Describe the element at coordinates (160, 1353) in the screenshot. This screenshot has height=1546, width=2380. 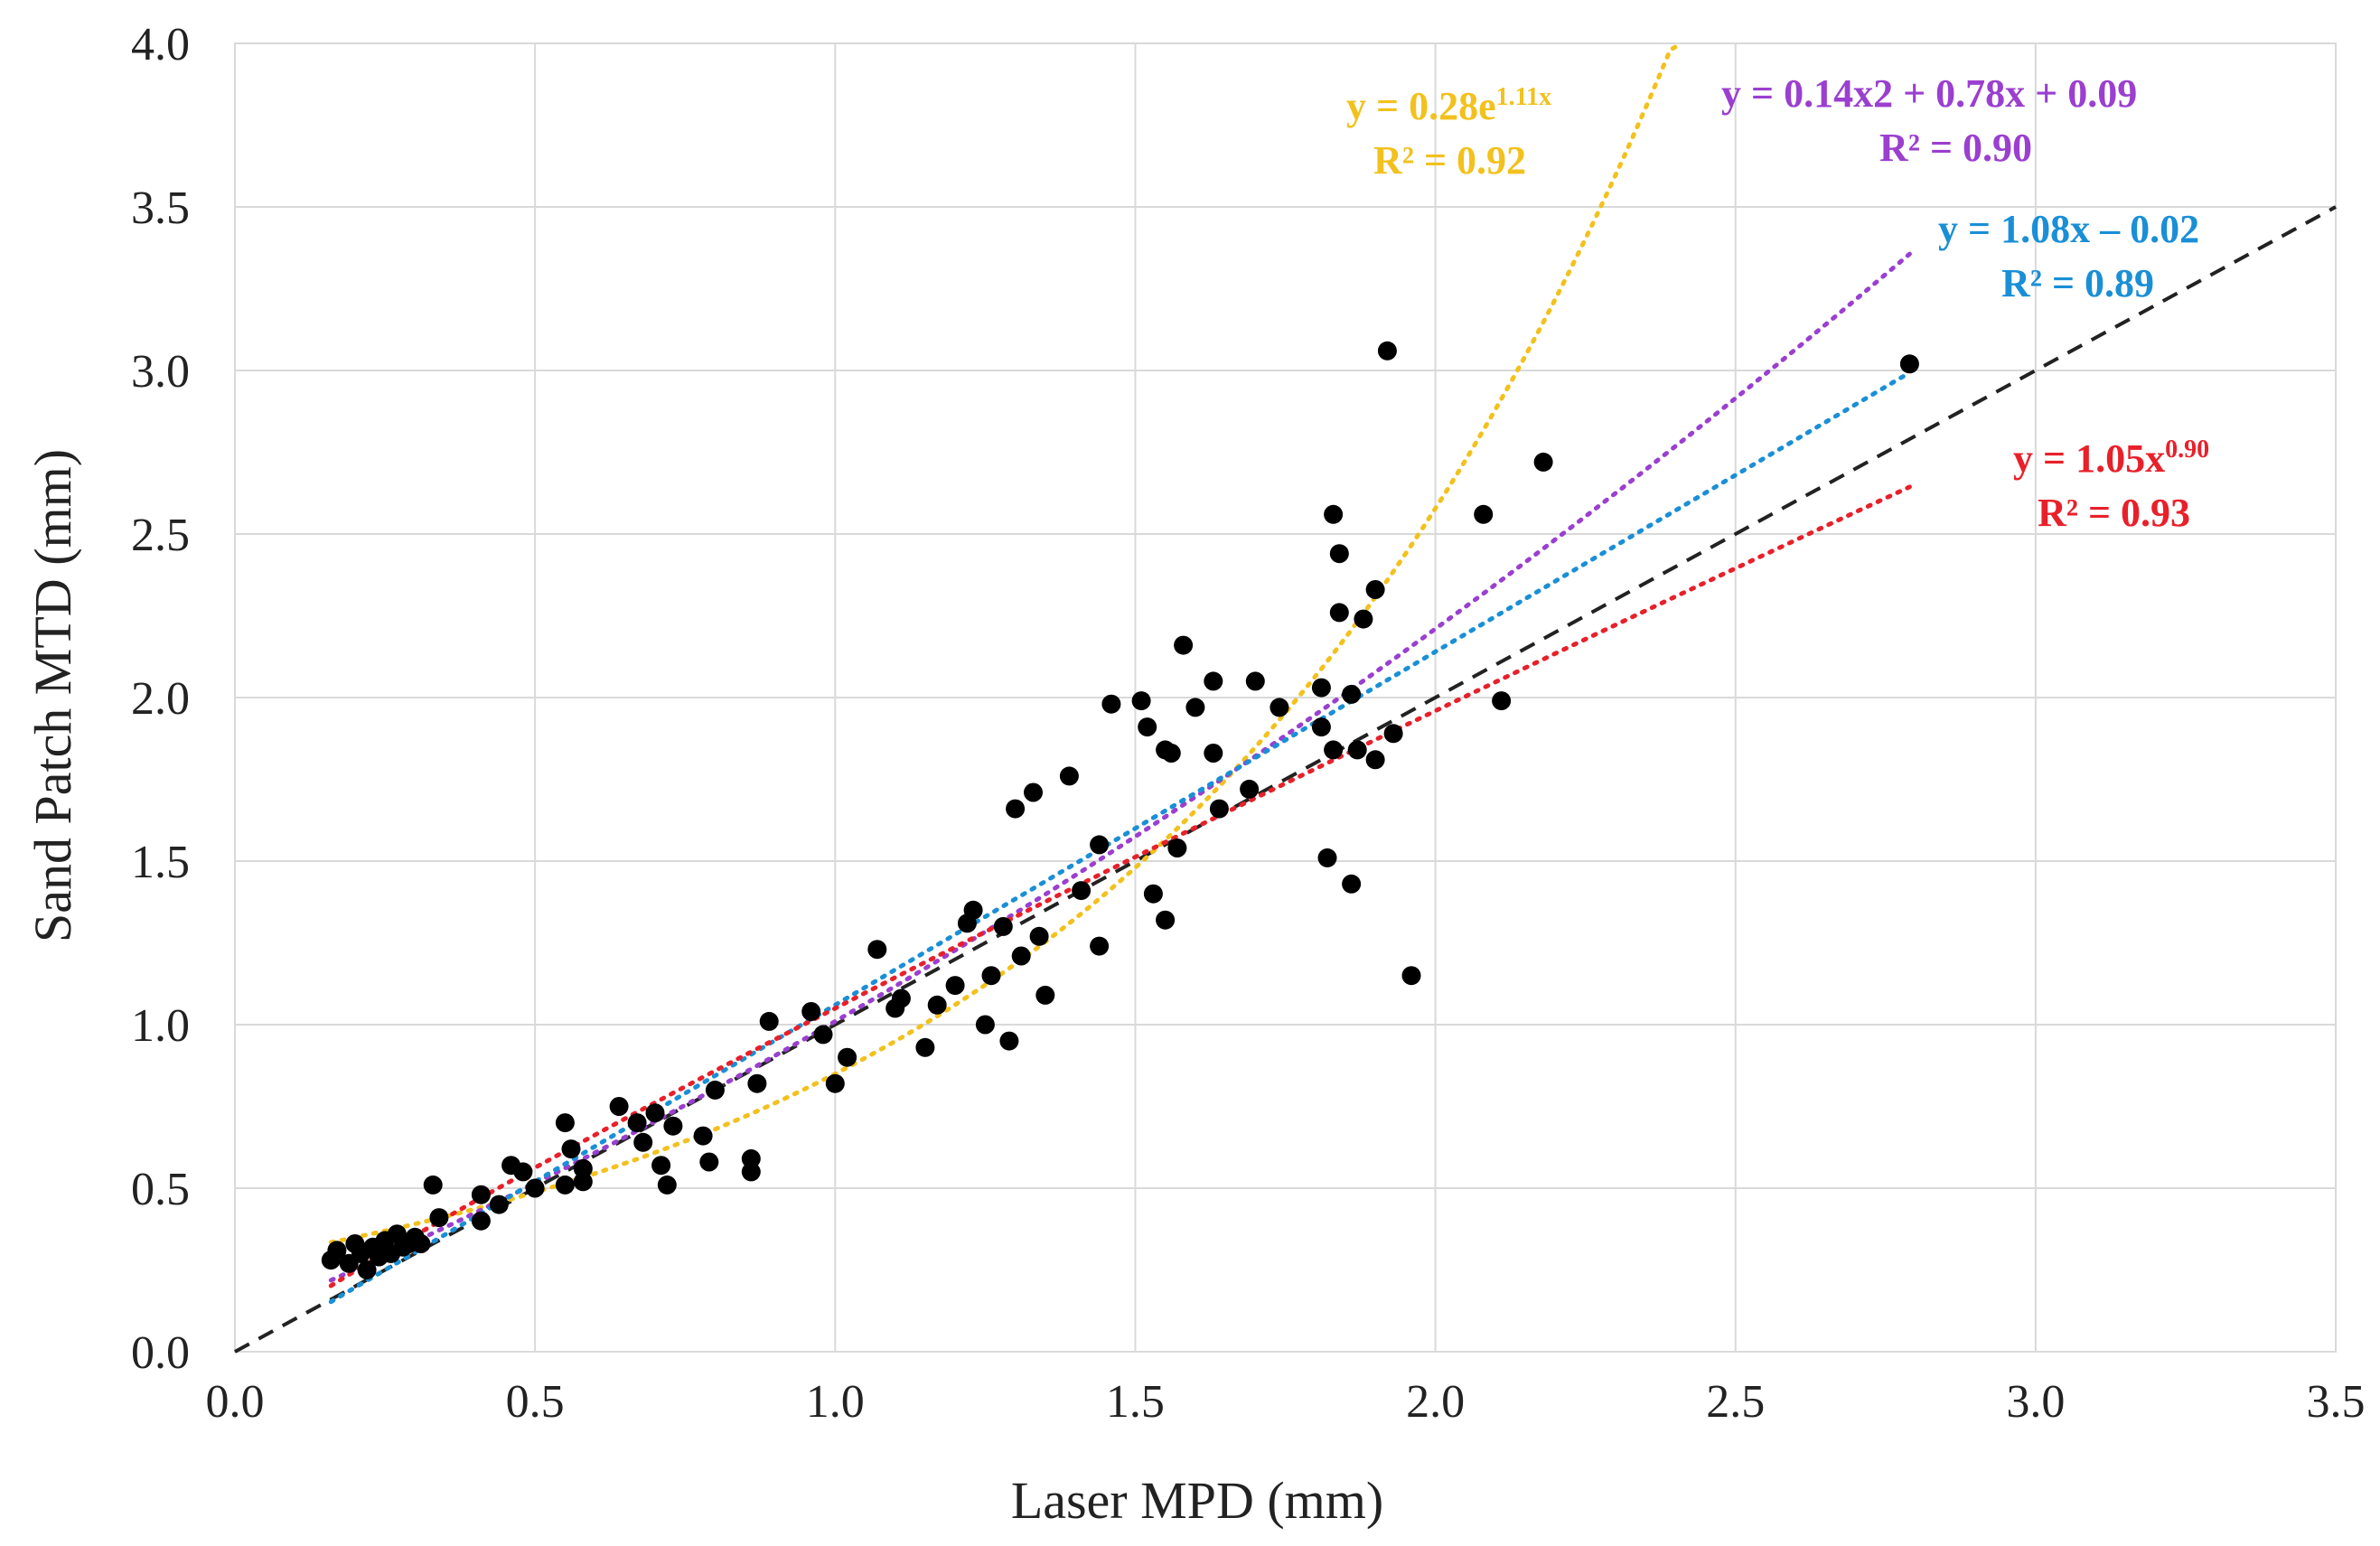
I see `y-tick-label: 0.0` at that location.